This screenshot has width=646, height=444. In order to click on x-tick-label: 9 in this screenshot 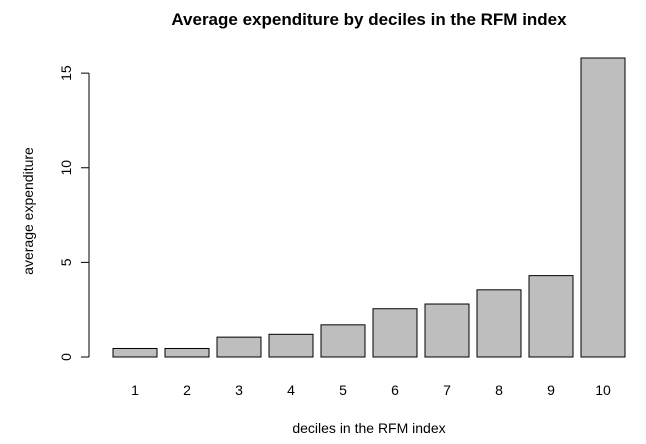, I will do `click(551, 390)`.